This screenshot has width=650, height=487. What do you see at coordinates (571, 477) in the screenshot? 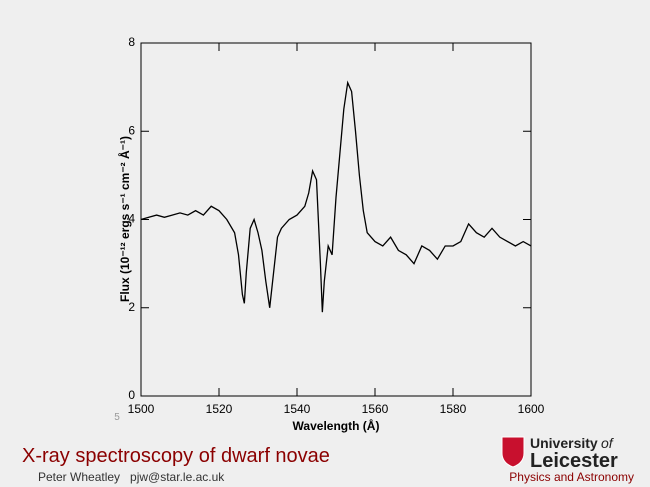
I see `department: Physics and Astronomy` at bounding box center [571, 477].